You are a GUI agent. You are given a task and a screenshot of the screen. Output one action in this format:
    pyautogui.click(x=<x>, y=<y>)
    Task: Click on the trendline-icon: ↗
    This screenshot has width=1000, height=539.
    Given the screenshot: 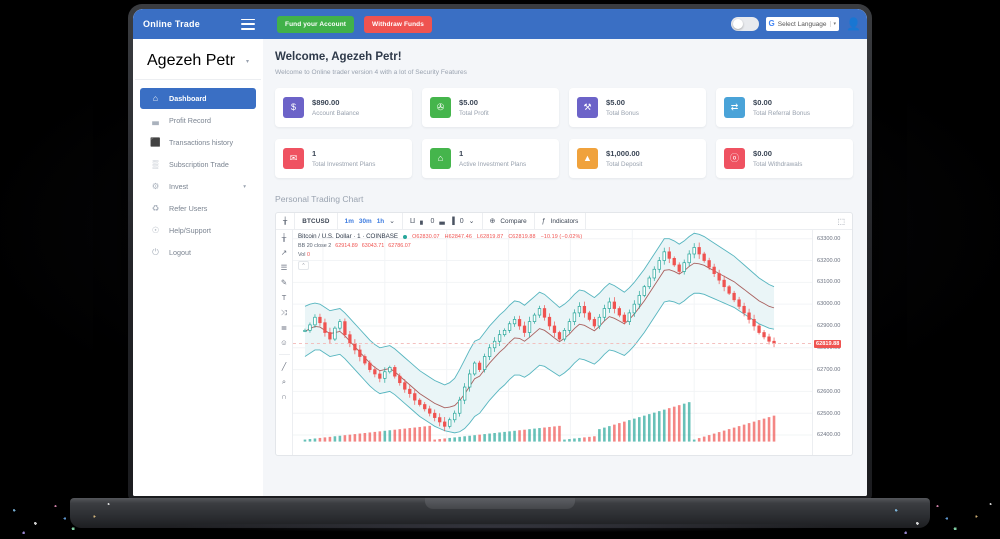 What is the action you would take?
    pyautogui.click(x=284, y=252)
    